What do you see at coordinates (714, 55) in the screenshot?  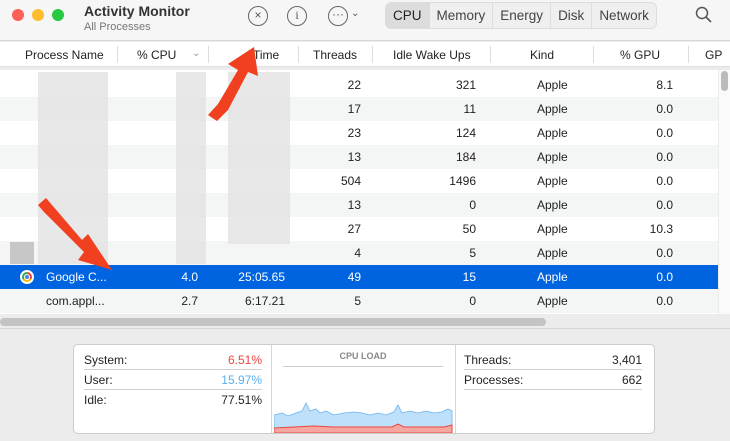 I see `column-gpu-time: GP` at bounding box center [714, 55].